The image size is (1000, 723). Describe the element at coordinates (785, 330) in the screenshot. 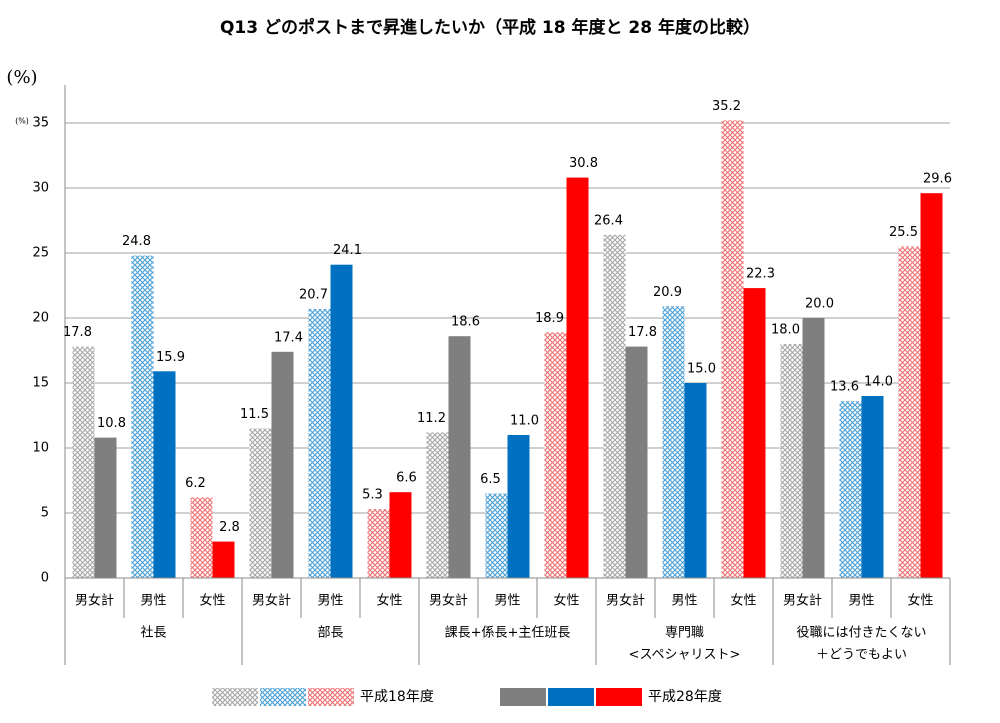

I see `value-label: 18.0` at that location.